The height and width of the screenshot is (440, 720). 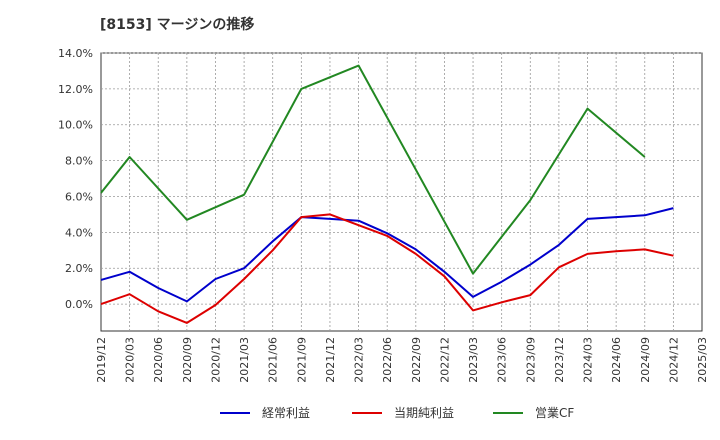 I want to click on y-tick-label: 4.0%, so click(x=79, y=232).